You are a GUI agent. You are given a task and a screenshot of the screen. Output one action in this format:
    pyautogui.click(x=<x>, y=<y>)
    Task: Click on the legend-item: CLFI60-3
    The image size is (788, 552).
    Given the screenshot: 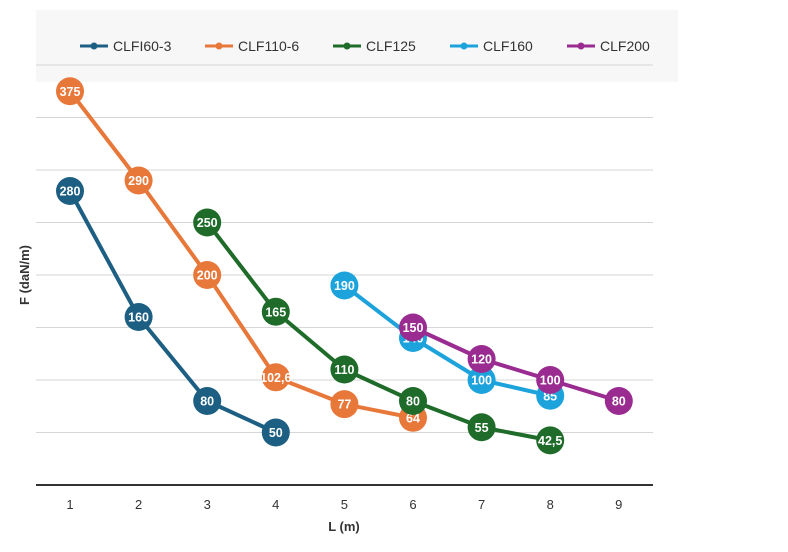 What is the action you would take?
    pyautogui.click(x=126, y=46)
    